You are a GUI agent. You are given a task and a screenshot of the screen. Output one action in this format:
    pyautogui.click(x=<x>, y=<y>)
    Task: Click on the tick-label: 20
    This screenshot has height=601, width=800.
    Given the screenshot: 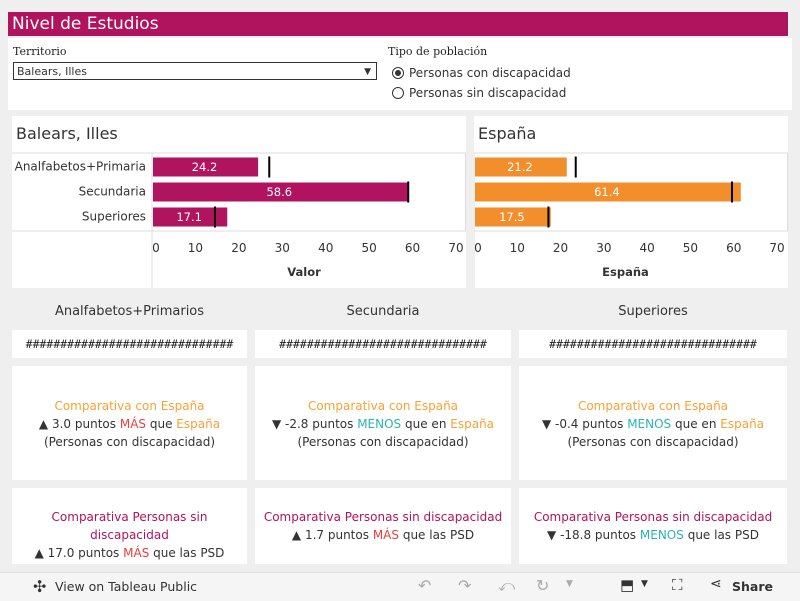 What is the action you would take?
    pyautogui.click(x=560, y=248)
    